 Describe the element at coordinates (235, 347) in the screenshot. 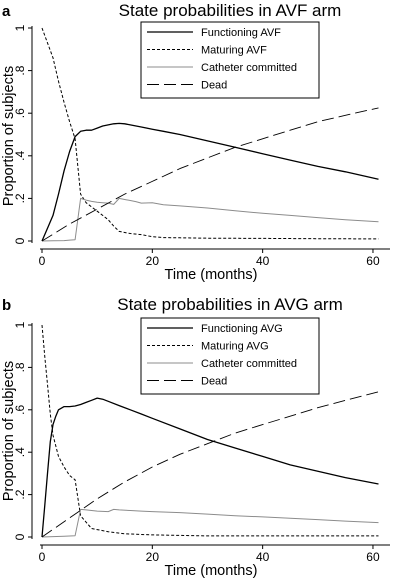

I see `legend-label: Maturing AVG` at that location.